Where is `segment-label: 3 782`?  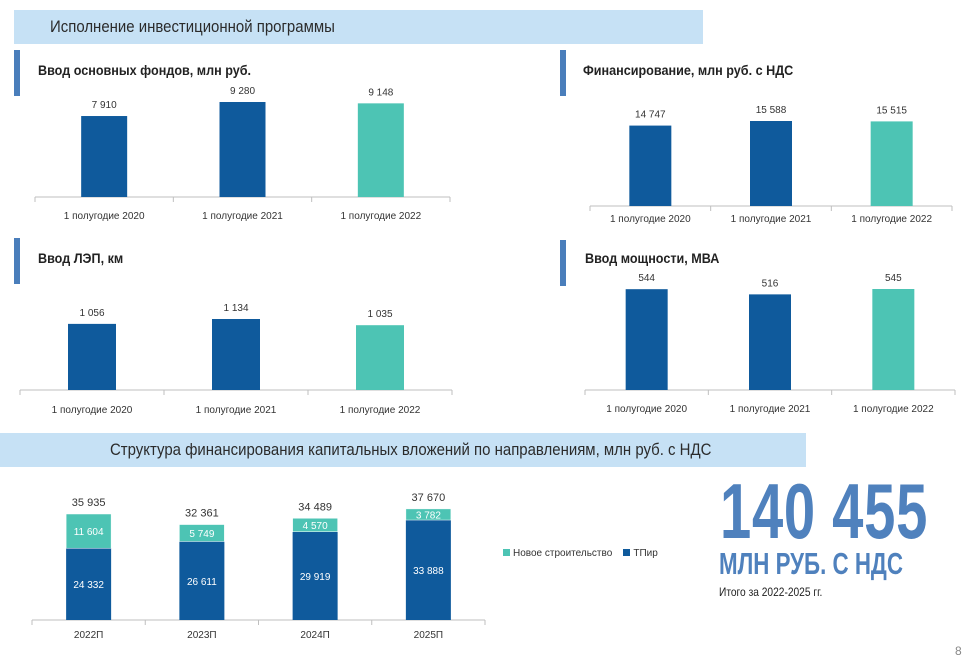
segment-label: 3 782 is located at coordinates (428, 515).